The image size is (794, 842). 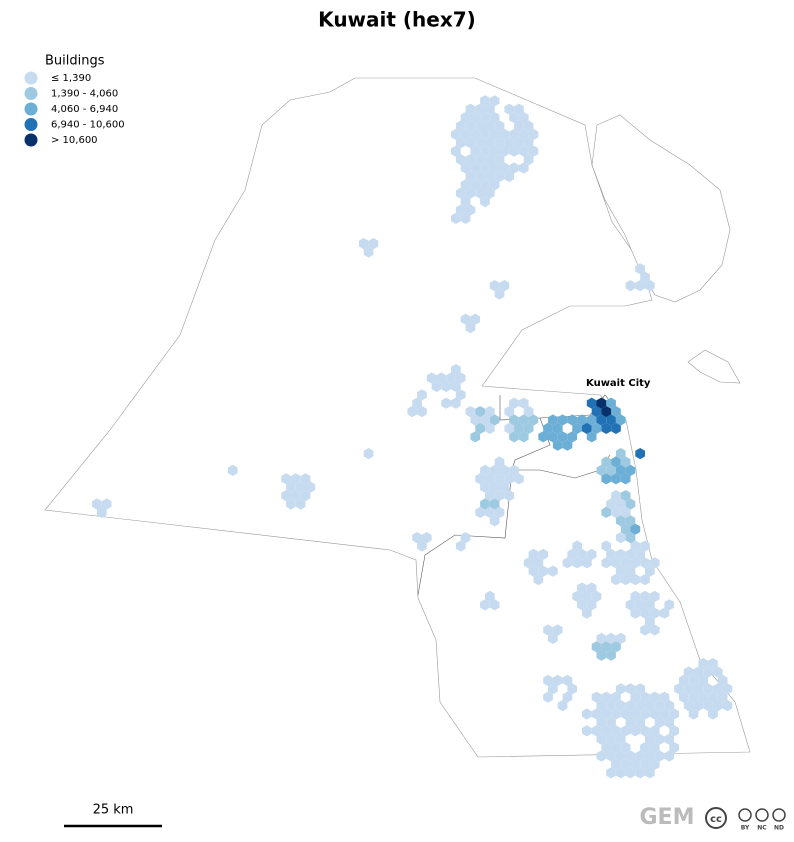 What do you see at coordinates (84, 94) in the screenshot?
I see `legend-label: 1,390 - 4,060` at bounding box center [84, 94].